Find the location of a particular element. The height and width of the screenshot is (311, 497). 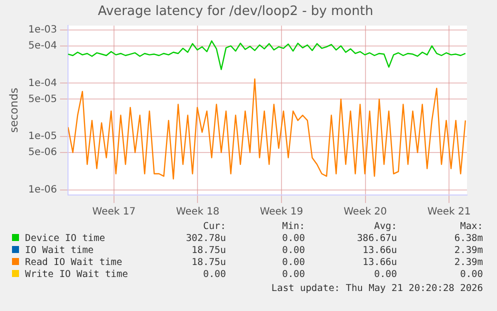

x-tick-label: Week 17 is located at coordinates (114, 212).